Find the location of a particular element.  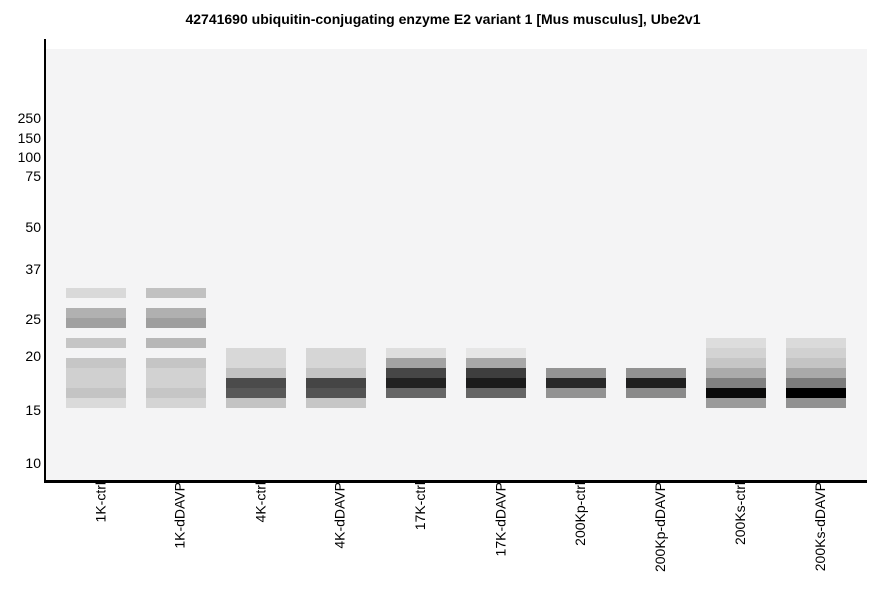

x-axis-line is located at coordinates (455, 481).